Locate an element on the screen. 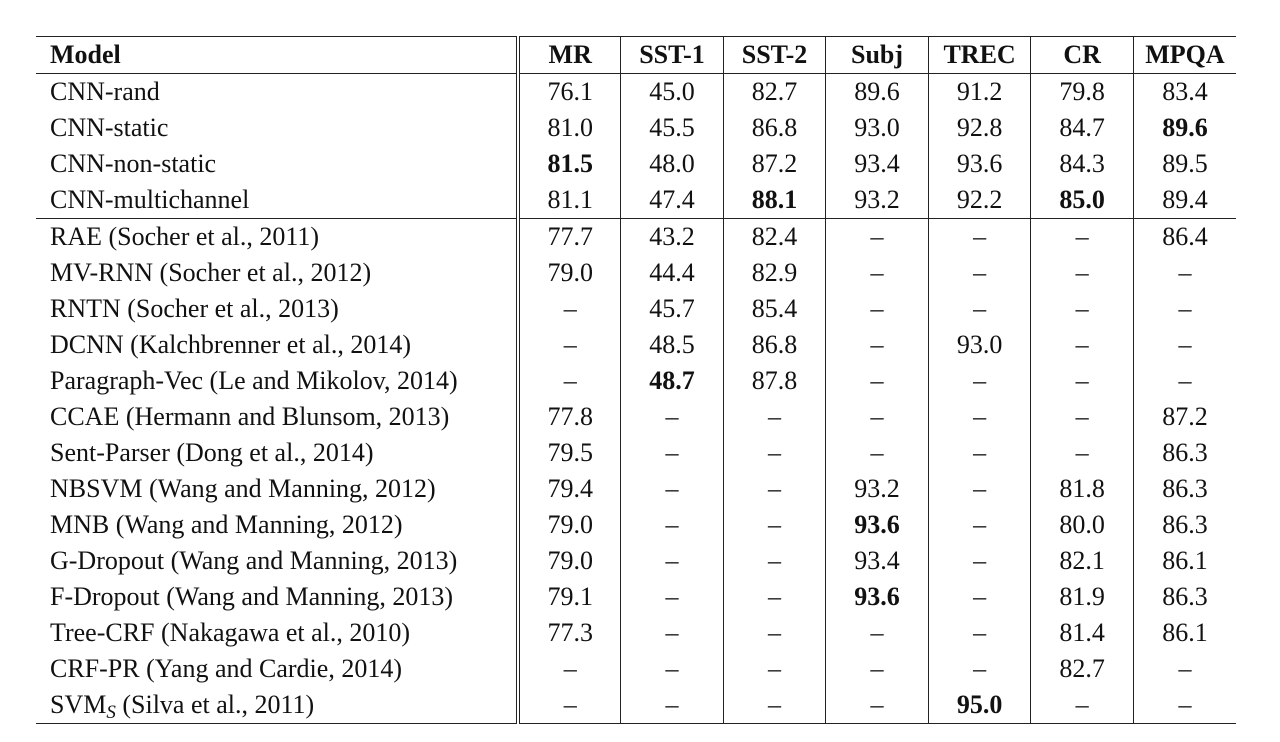 The image size is (1280, 742). model-name: Paragraph-Vec (Le and Mikolov, 2014) is located at coordinates (254, 380).